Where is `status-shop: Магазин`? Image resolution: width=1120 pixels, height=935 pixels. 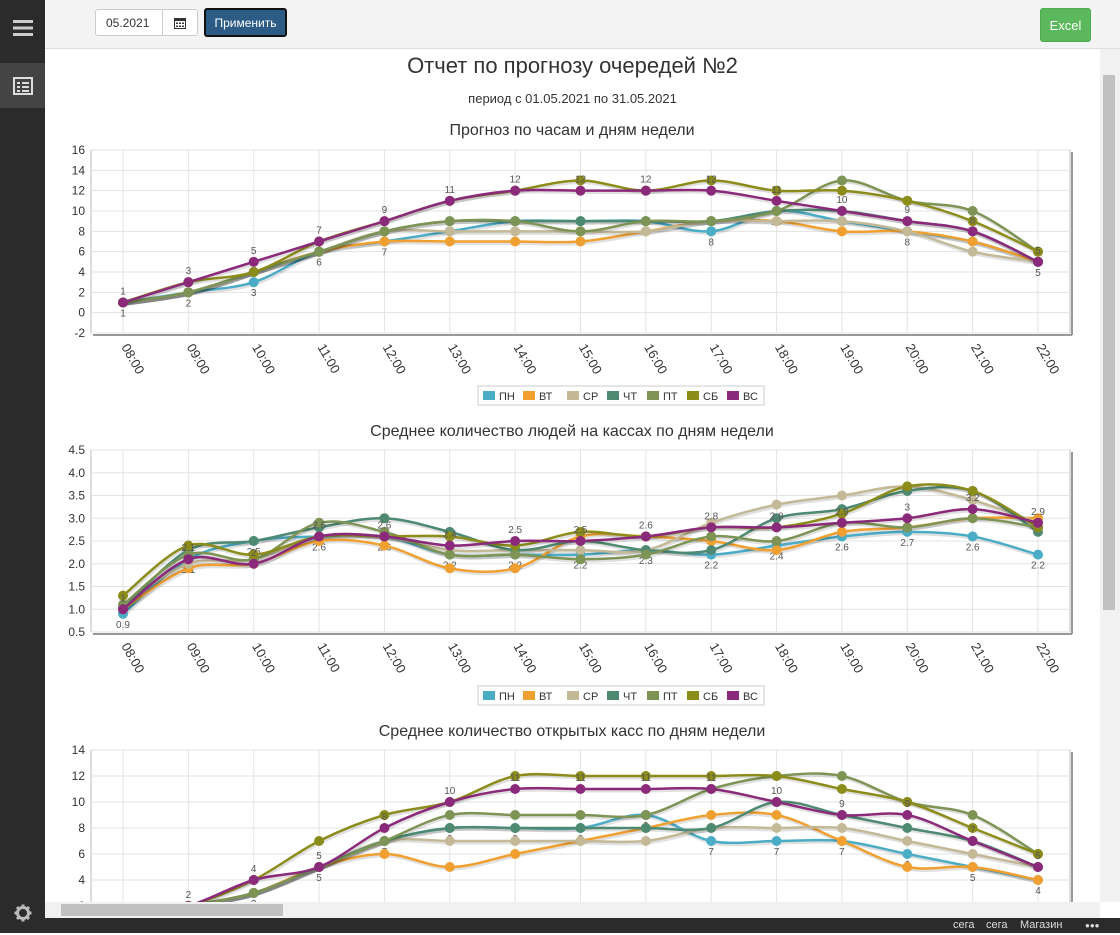 status-shop: Магазин is located at coordinates (1041, 925).